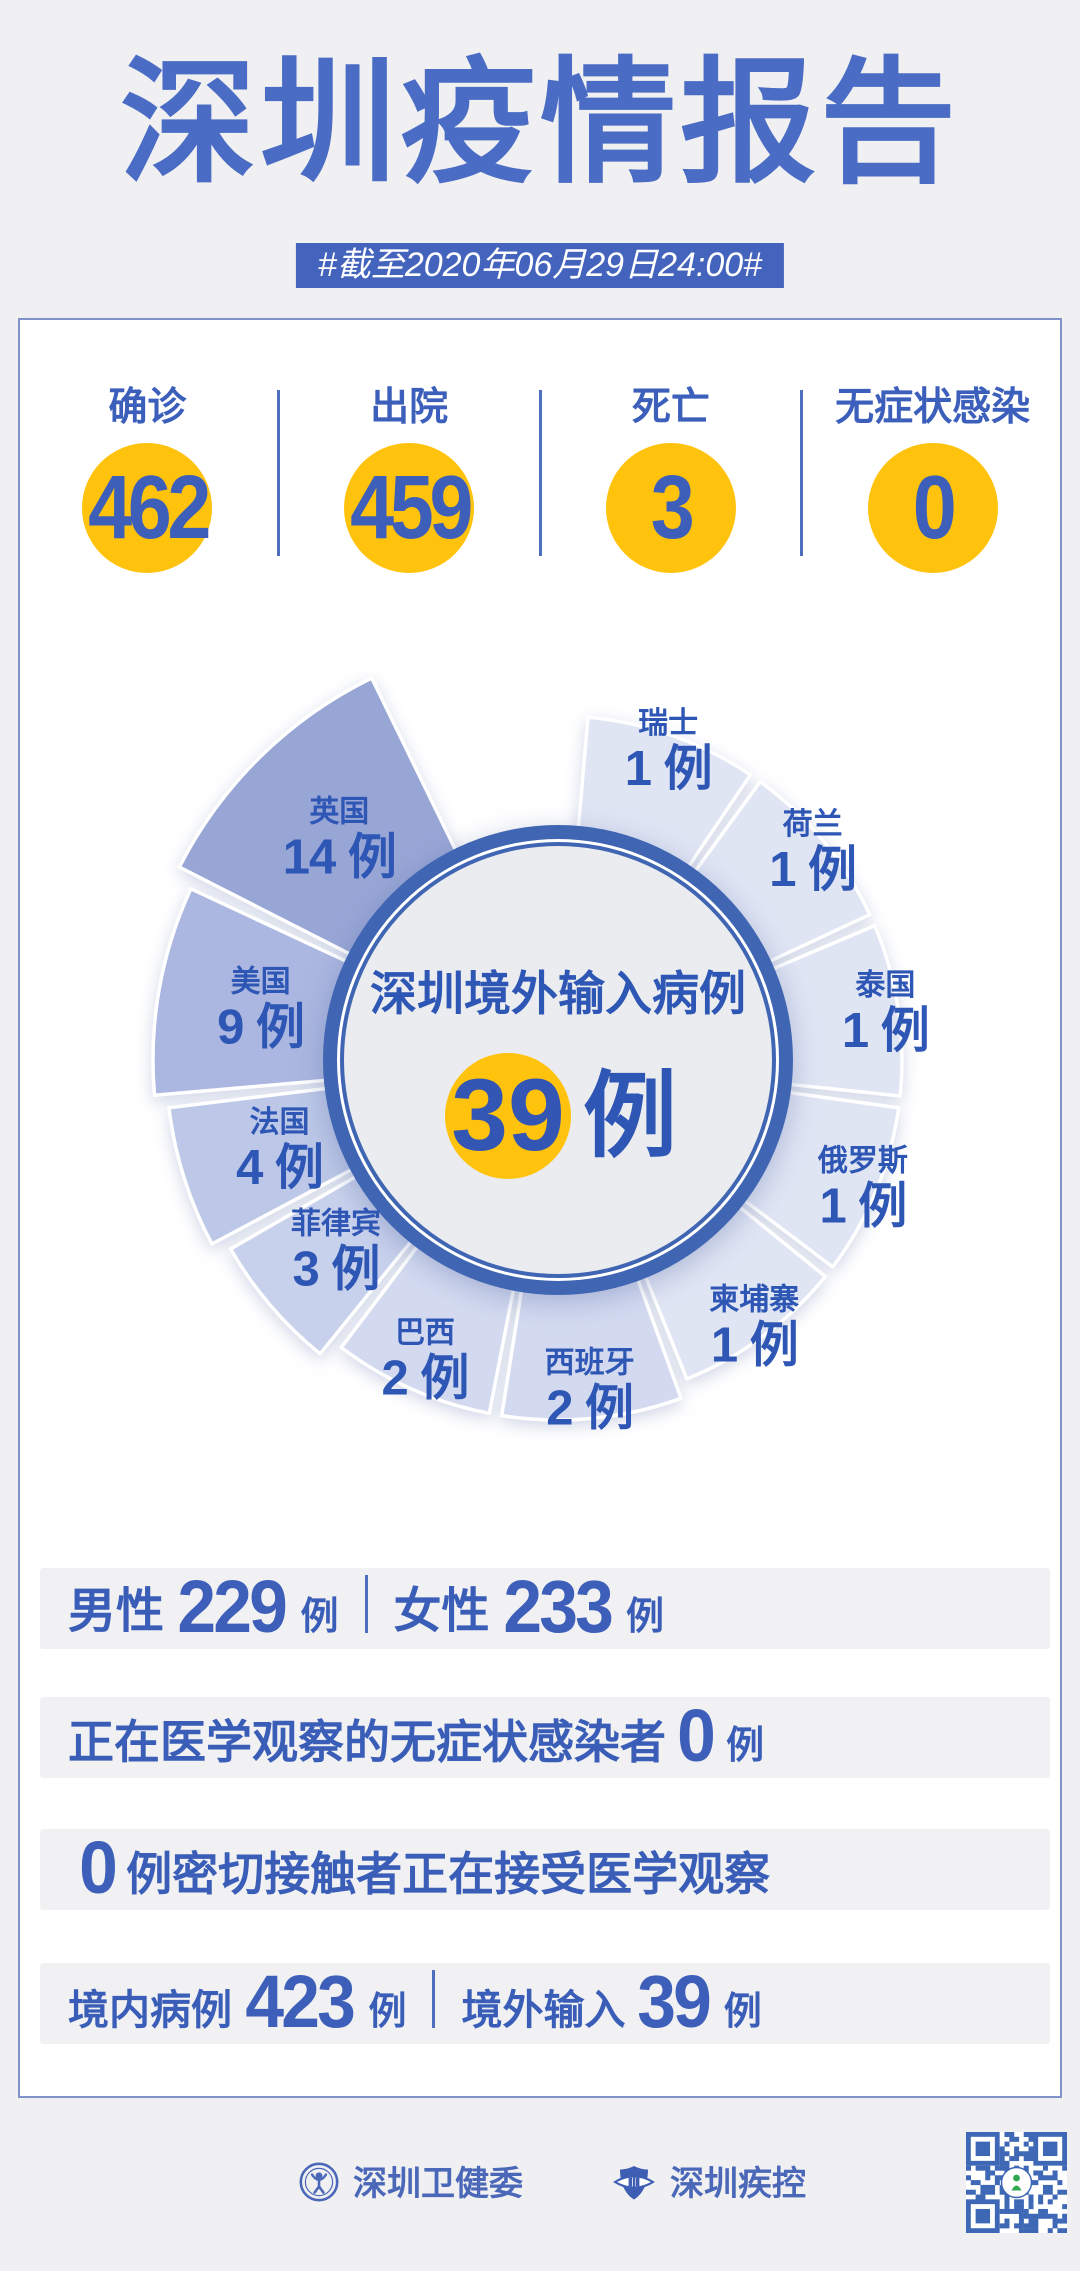  I want to click on wedge-country-label: 荷兰, so click(813, 824).